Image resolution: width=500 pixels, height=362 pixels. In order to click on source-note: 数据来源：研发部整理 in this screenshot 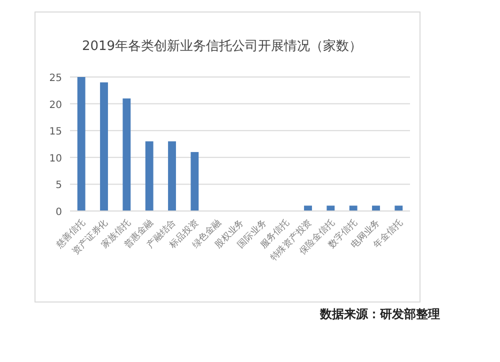, I will do `click(379, 314)`.